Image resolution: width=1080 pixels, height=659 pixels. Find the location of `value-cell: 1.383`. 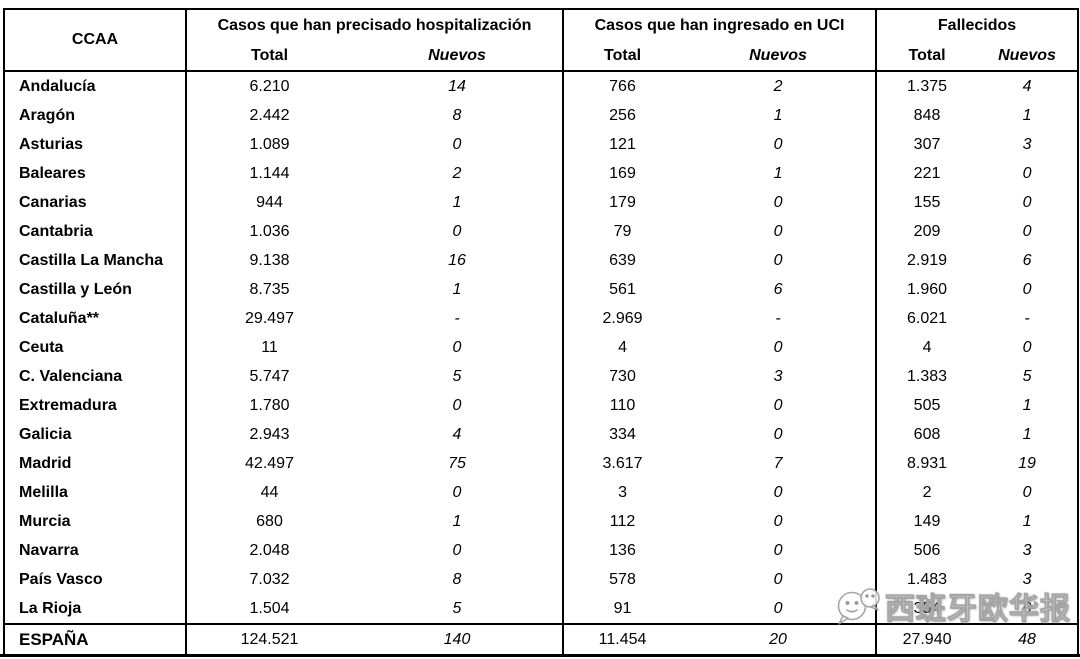

value-cell: 1.383 is located at coordinates (926, 376).